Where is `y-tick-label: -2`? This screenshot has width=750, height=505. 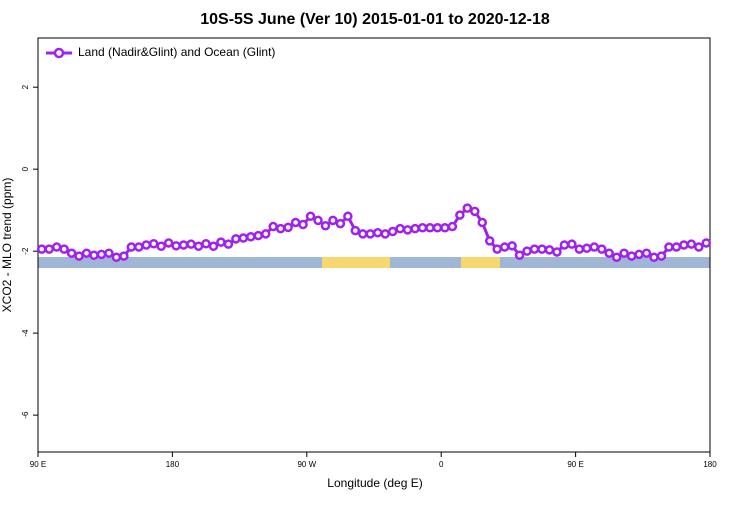
y-tick-label: -2 is located at coordinates (25, 251).